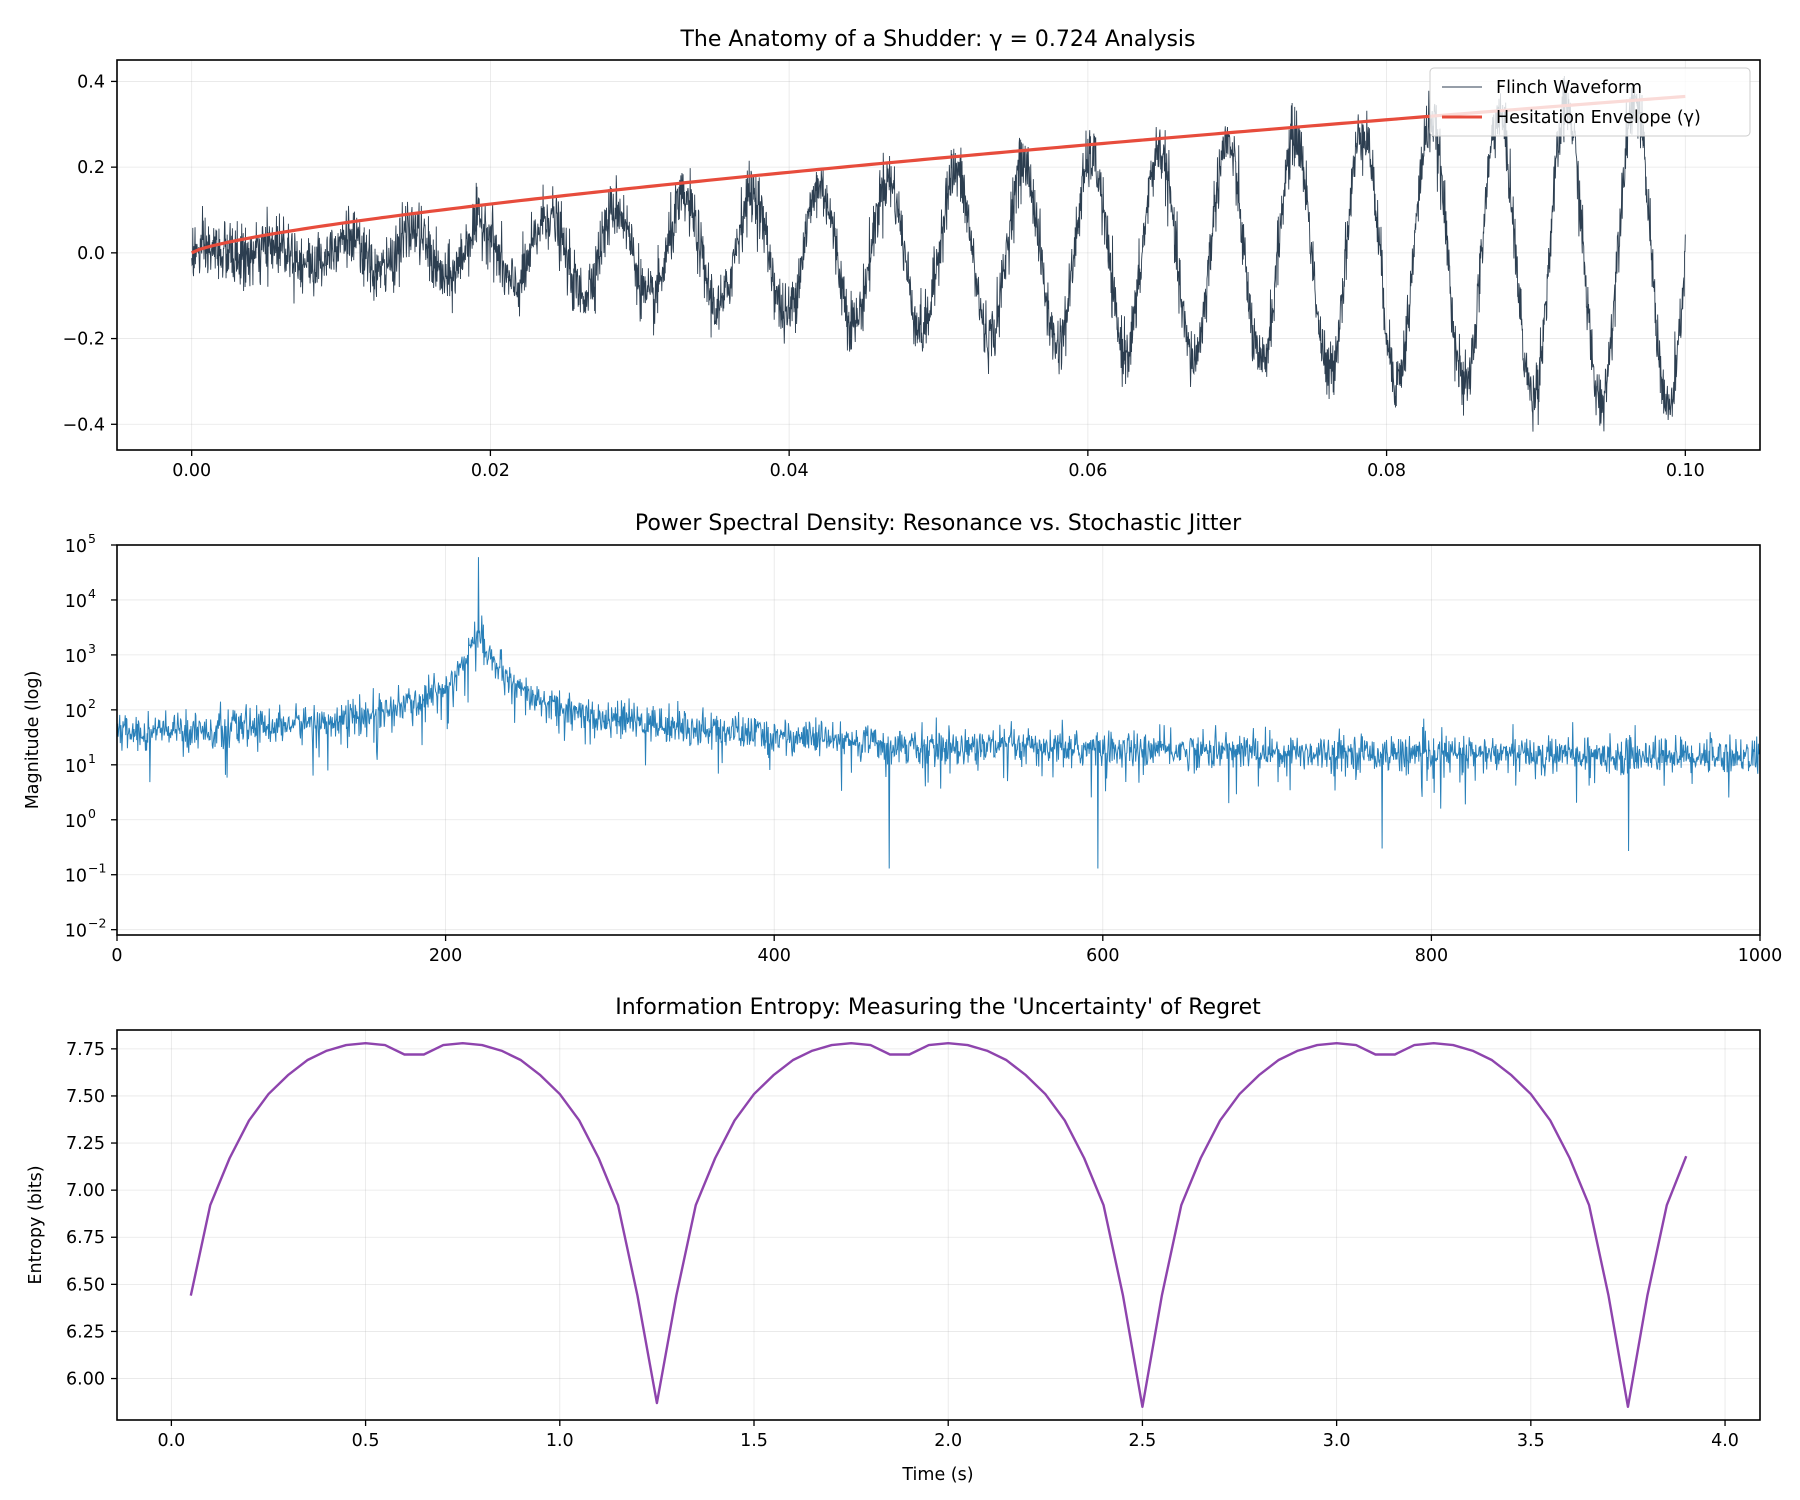  What do you see at coordinates (366, 1441) in the screenshot?
I see `x-tick-label: 0.5` at bounding box center [366, 1441].